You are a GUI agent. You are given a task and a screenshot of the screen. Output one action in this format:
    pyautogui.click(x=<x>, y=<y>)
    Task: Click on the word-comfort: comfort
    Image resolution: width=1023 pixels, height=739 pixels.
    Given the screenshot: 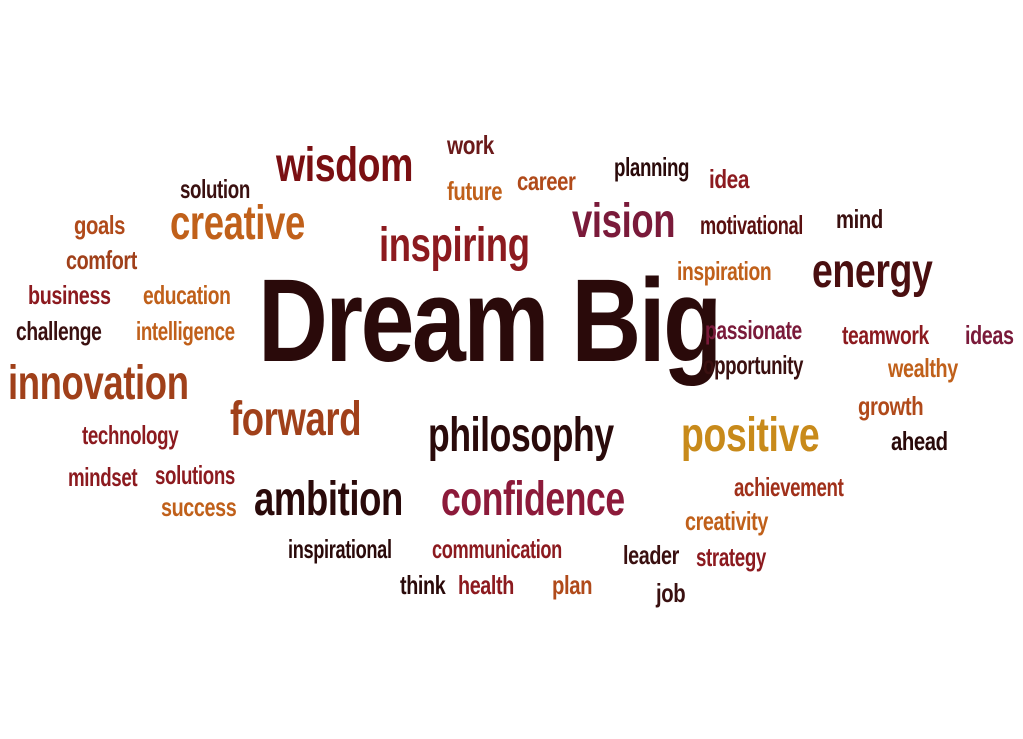 What is the action you would take?
    pyautogui.click(x=101, y=260)
    